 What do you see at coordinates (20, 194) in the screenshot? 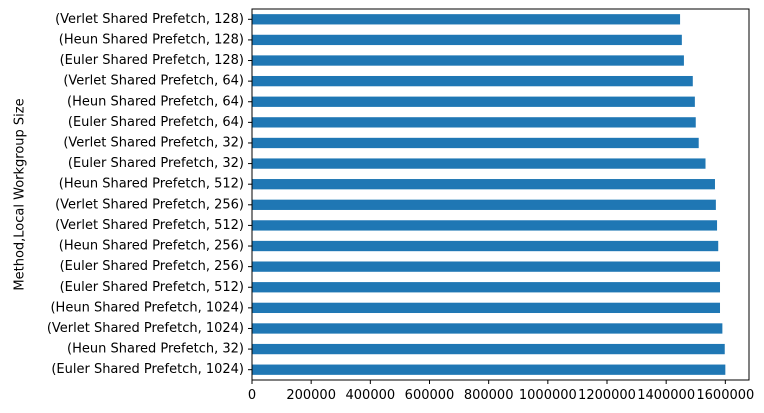
I see `y-axis-label: Method,Local Workgroup Size` at bounding box center [20, 194].